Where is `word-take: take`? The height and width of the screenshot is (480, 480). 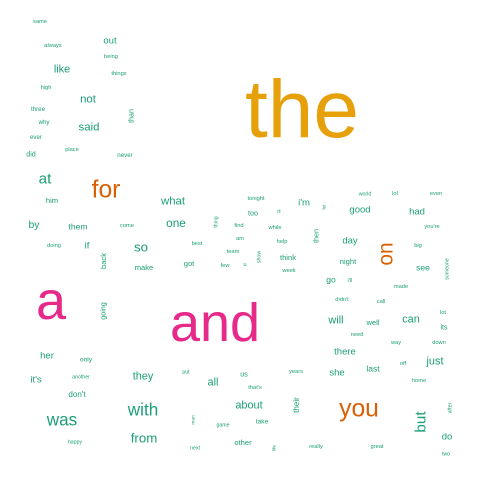
word-take: take is located at coordinates (262, 422).